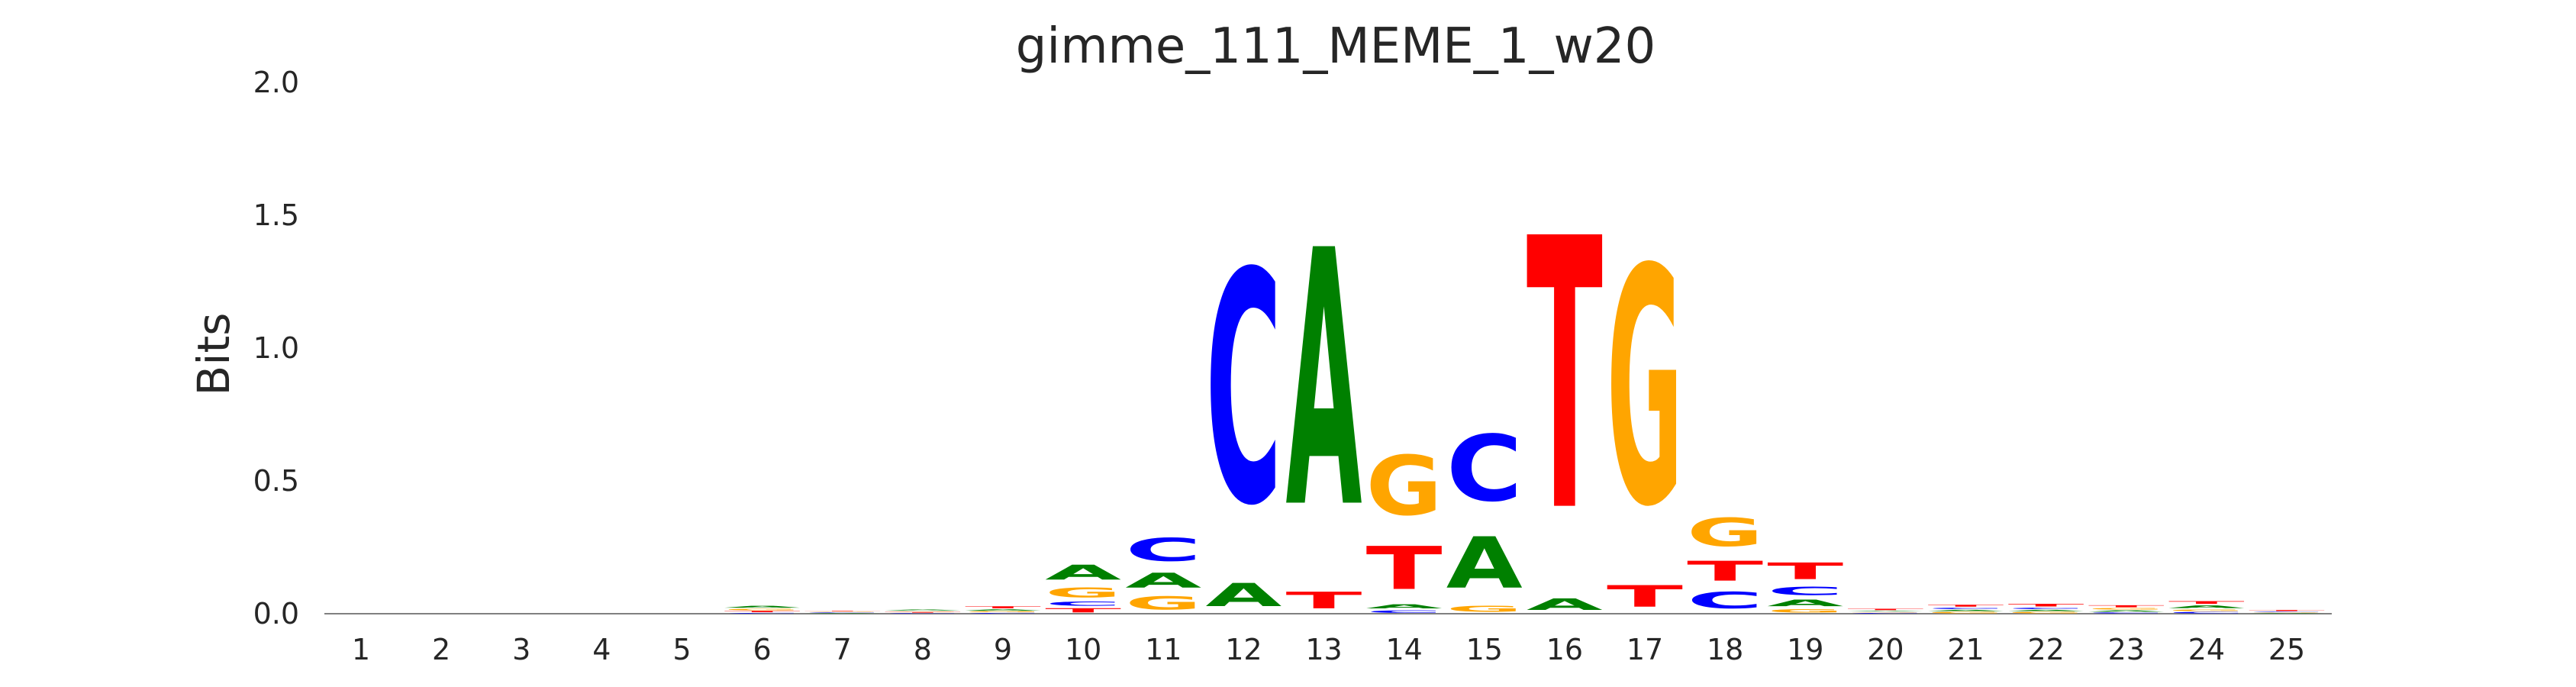 The width and height of the screenshot is (2576, 687). What do you see at coordinates (1886, 649) in the screenshot?
I see `x-tick-label: 20` at bounding box center [1886, 649].